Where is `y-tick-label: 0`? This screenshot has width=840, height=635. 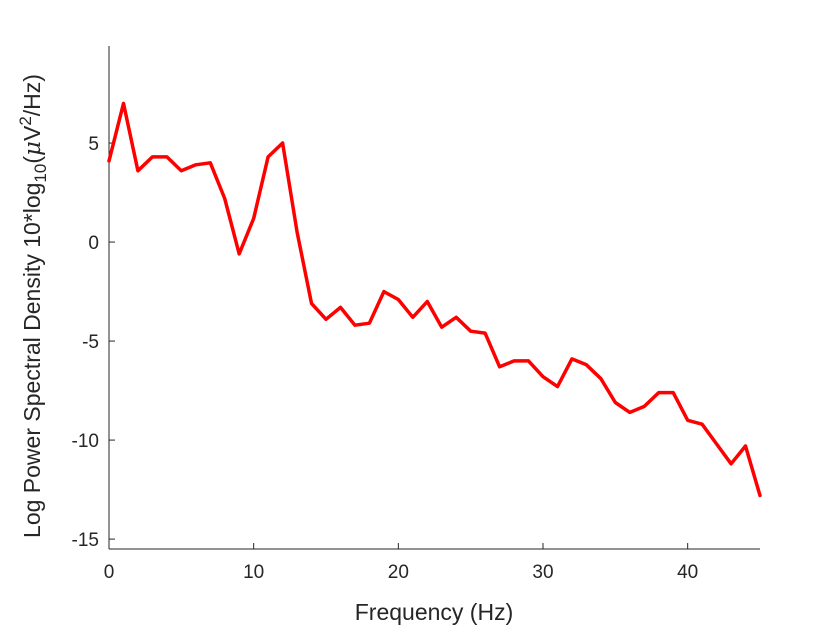 y-tick-label: 0 is located at coordinates (93, 243).